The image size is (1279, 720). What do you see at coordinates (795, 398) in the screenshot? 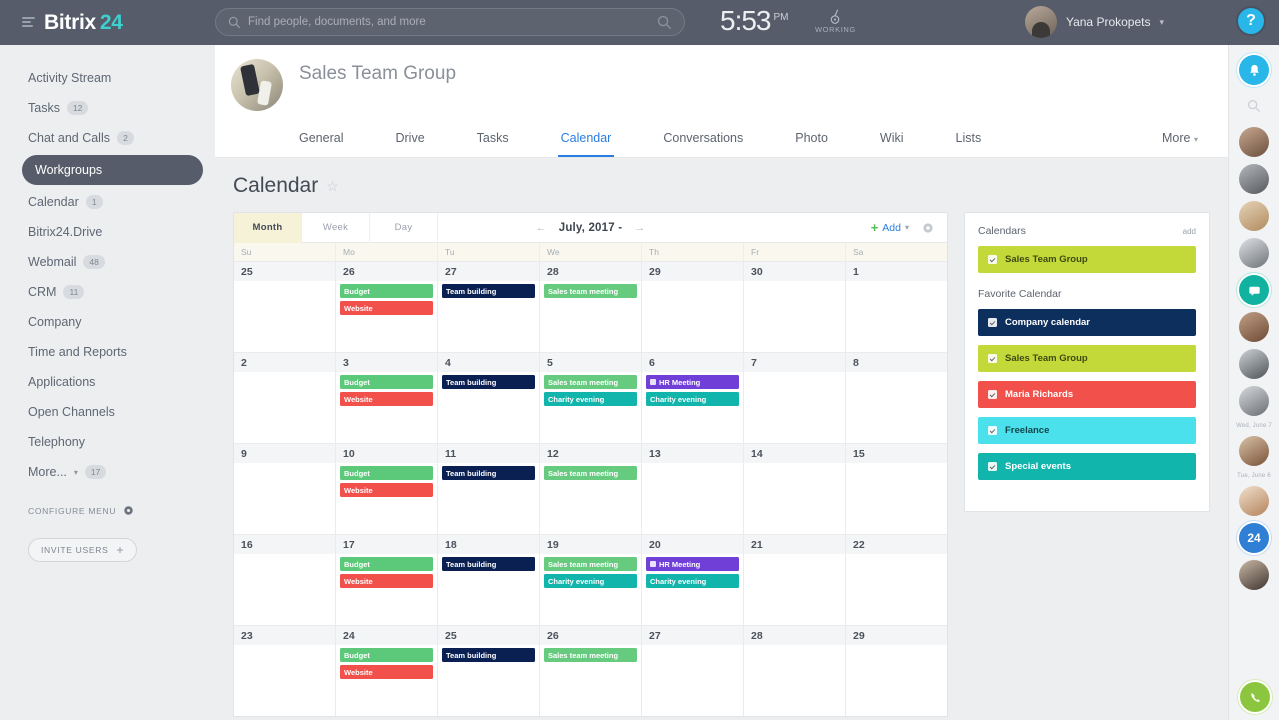
I see `calendar-day-cell: 7` at bounding box center [795, 398].